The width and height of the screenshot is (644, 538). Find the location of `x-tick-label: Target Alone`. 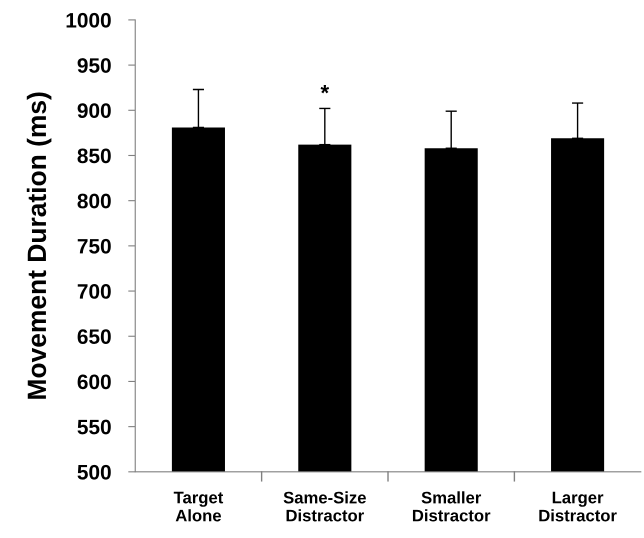

x-tick-label: Target Alone is located at coordinates (199, 507).